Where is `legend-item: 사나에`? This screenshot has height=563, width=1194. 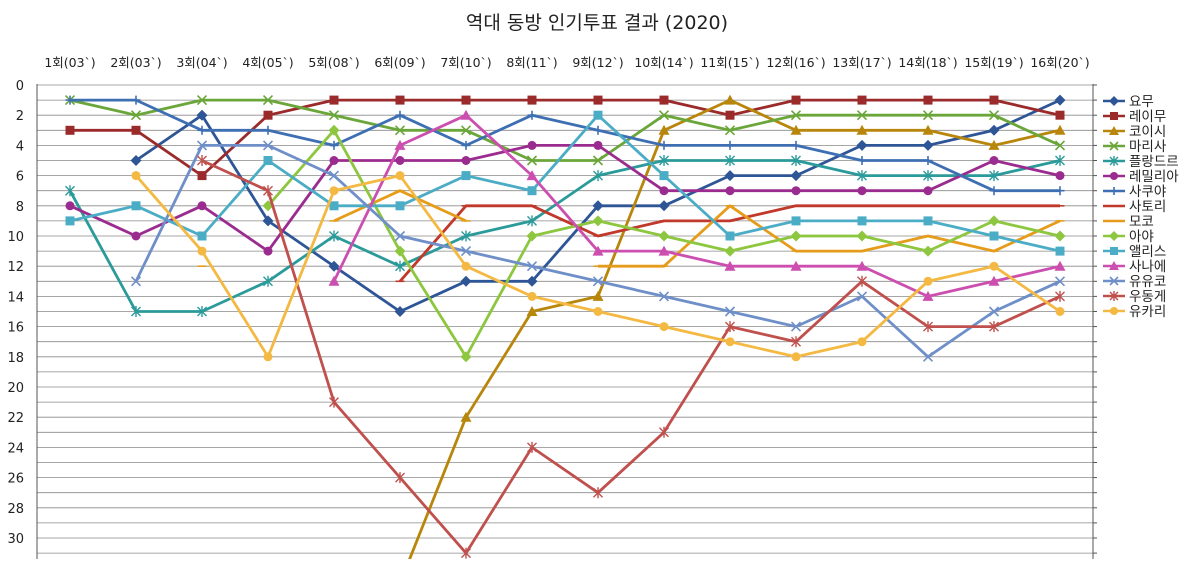
legend-item: 사나에 is located at coordinates (1134, 267).